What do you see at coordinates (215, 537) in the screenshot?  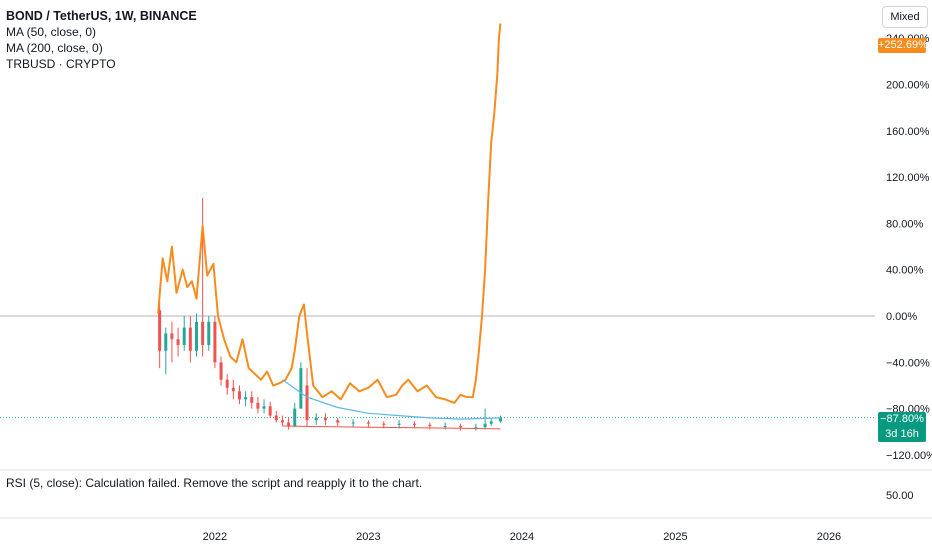 I see `x-tick-label: 2022` at bounding box center [215, 537].